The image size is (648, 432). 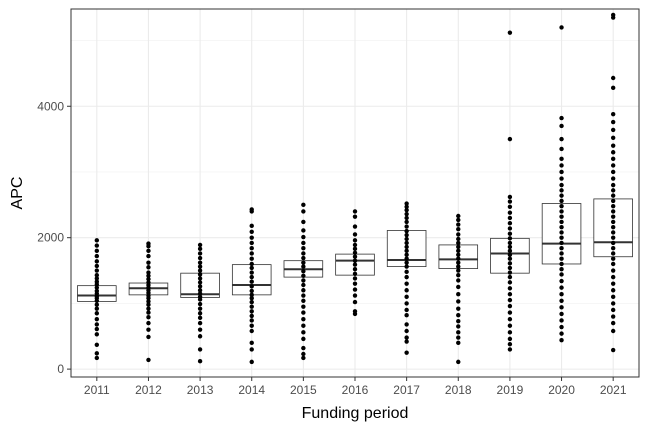 I want to click on x-tick-label: 2012, so click(x=148, y=390).